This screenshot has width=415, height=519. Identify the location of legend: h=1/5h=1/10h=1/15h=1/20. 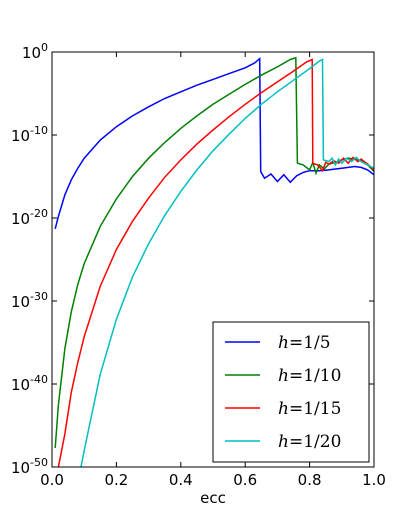
(291, 392).